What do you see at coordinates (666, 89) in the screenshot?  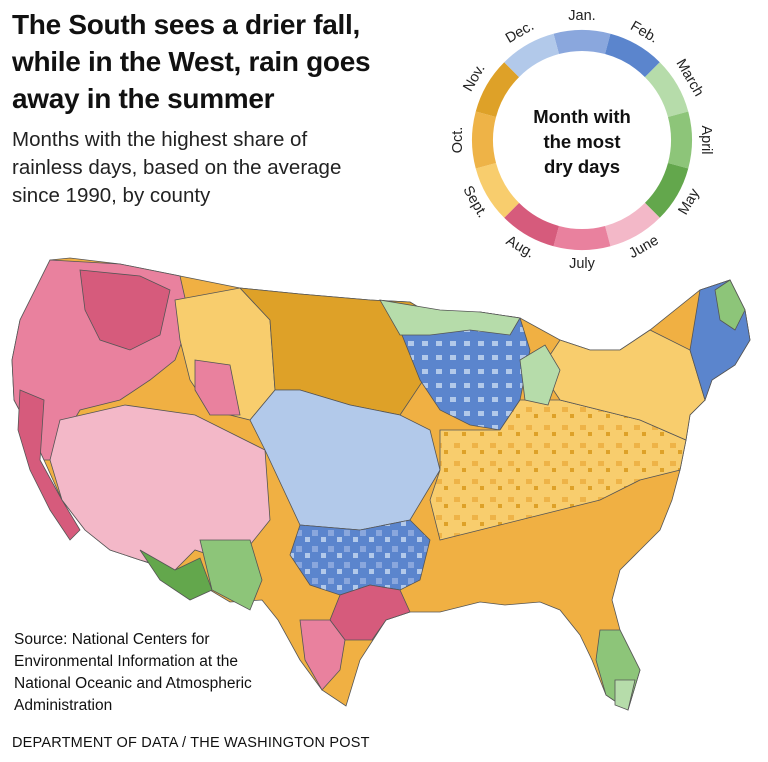 I see `month-segment-march` at bounding box center [666, 89].